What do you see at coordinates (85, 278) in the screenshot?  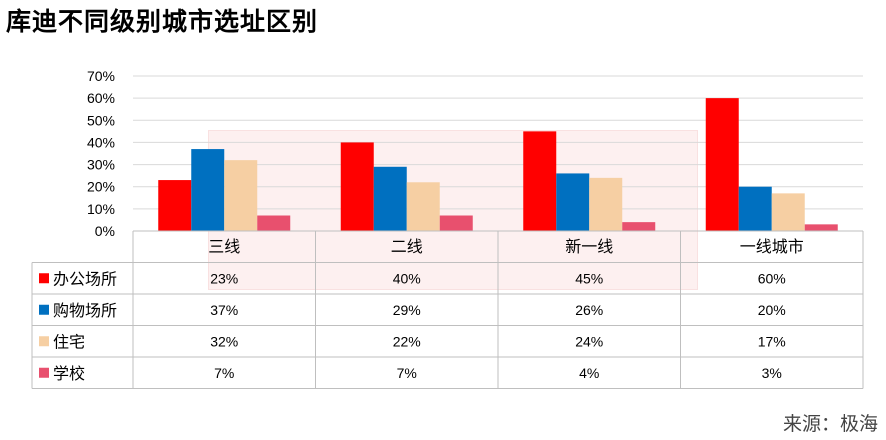 I see `legend-label: 办公场所` at bounding box center [85, 278].